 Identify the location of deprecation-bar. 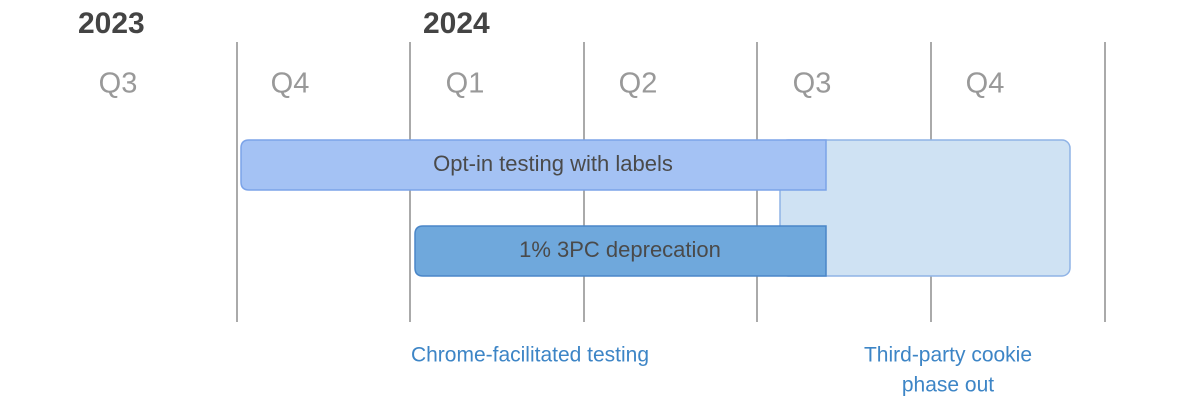
(620, 251).